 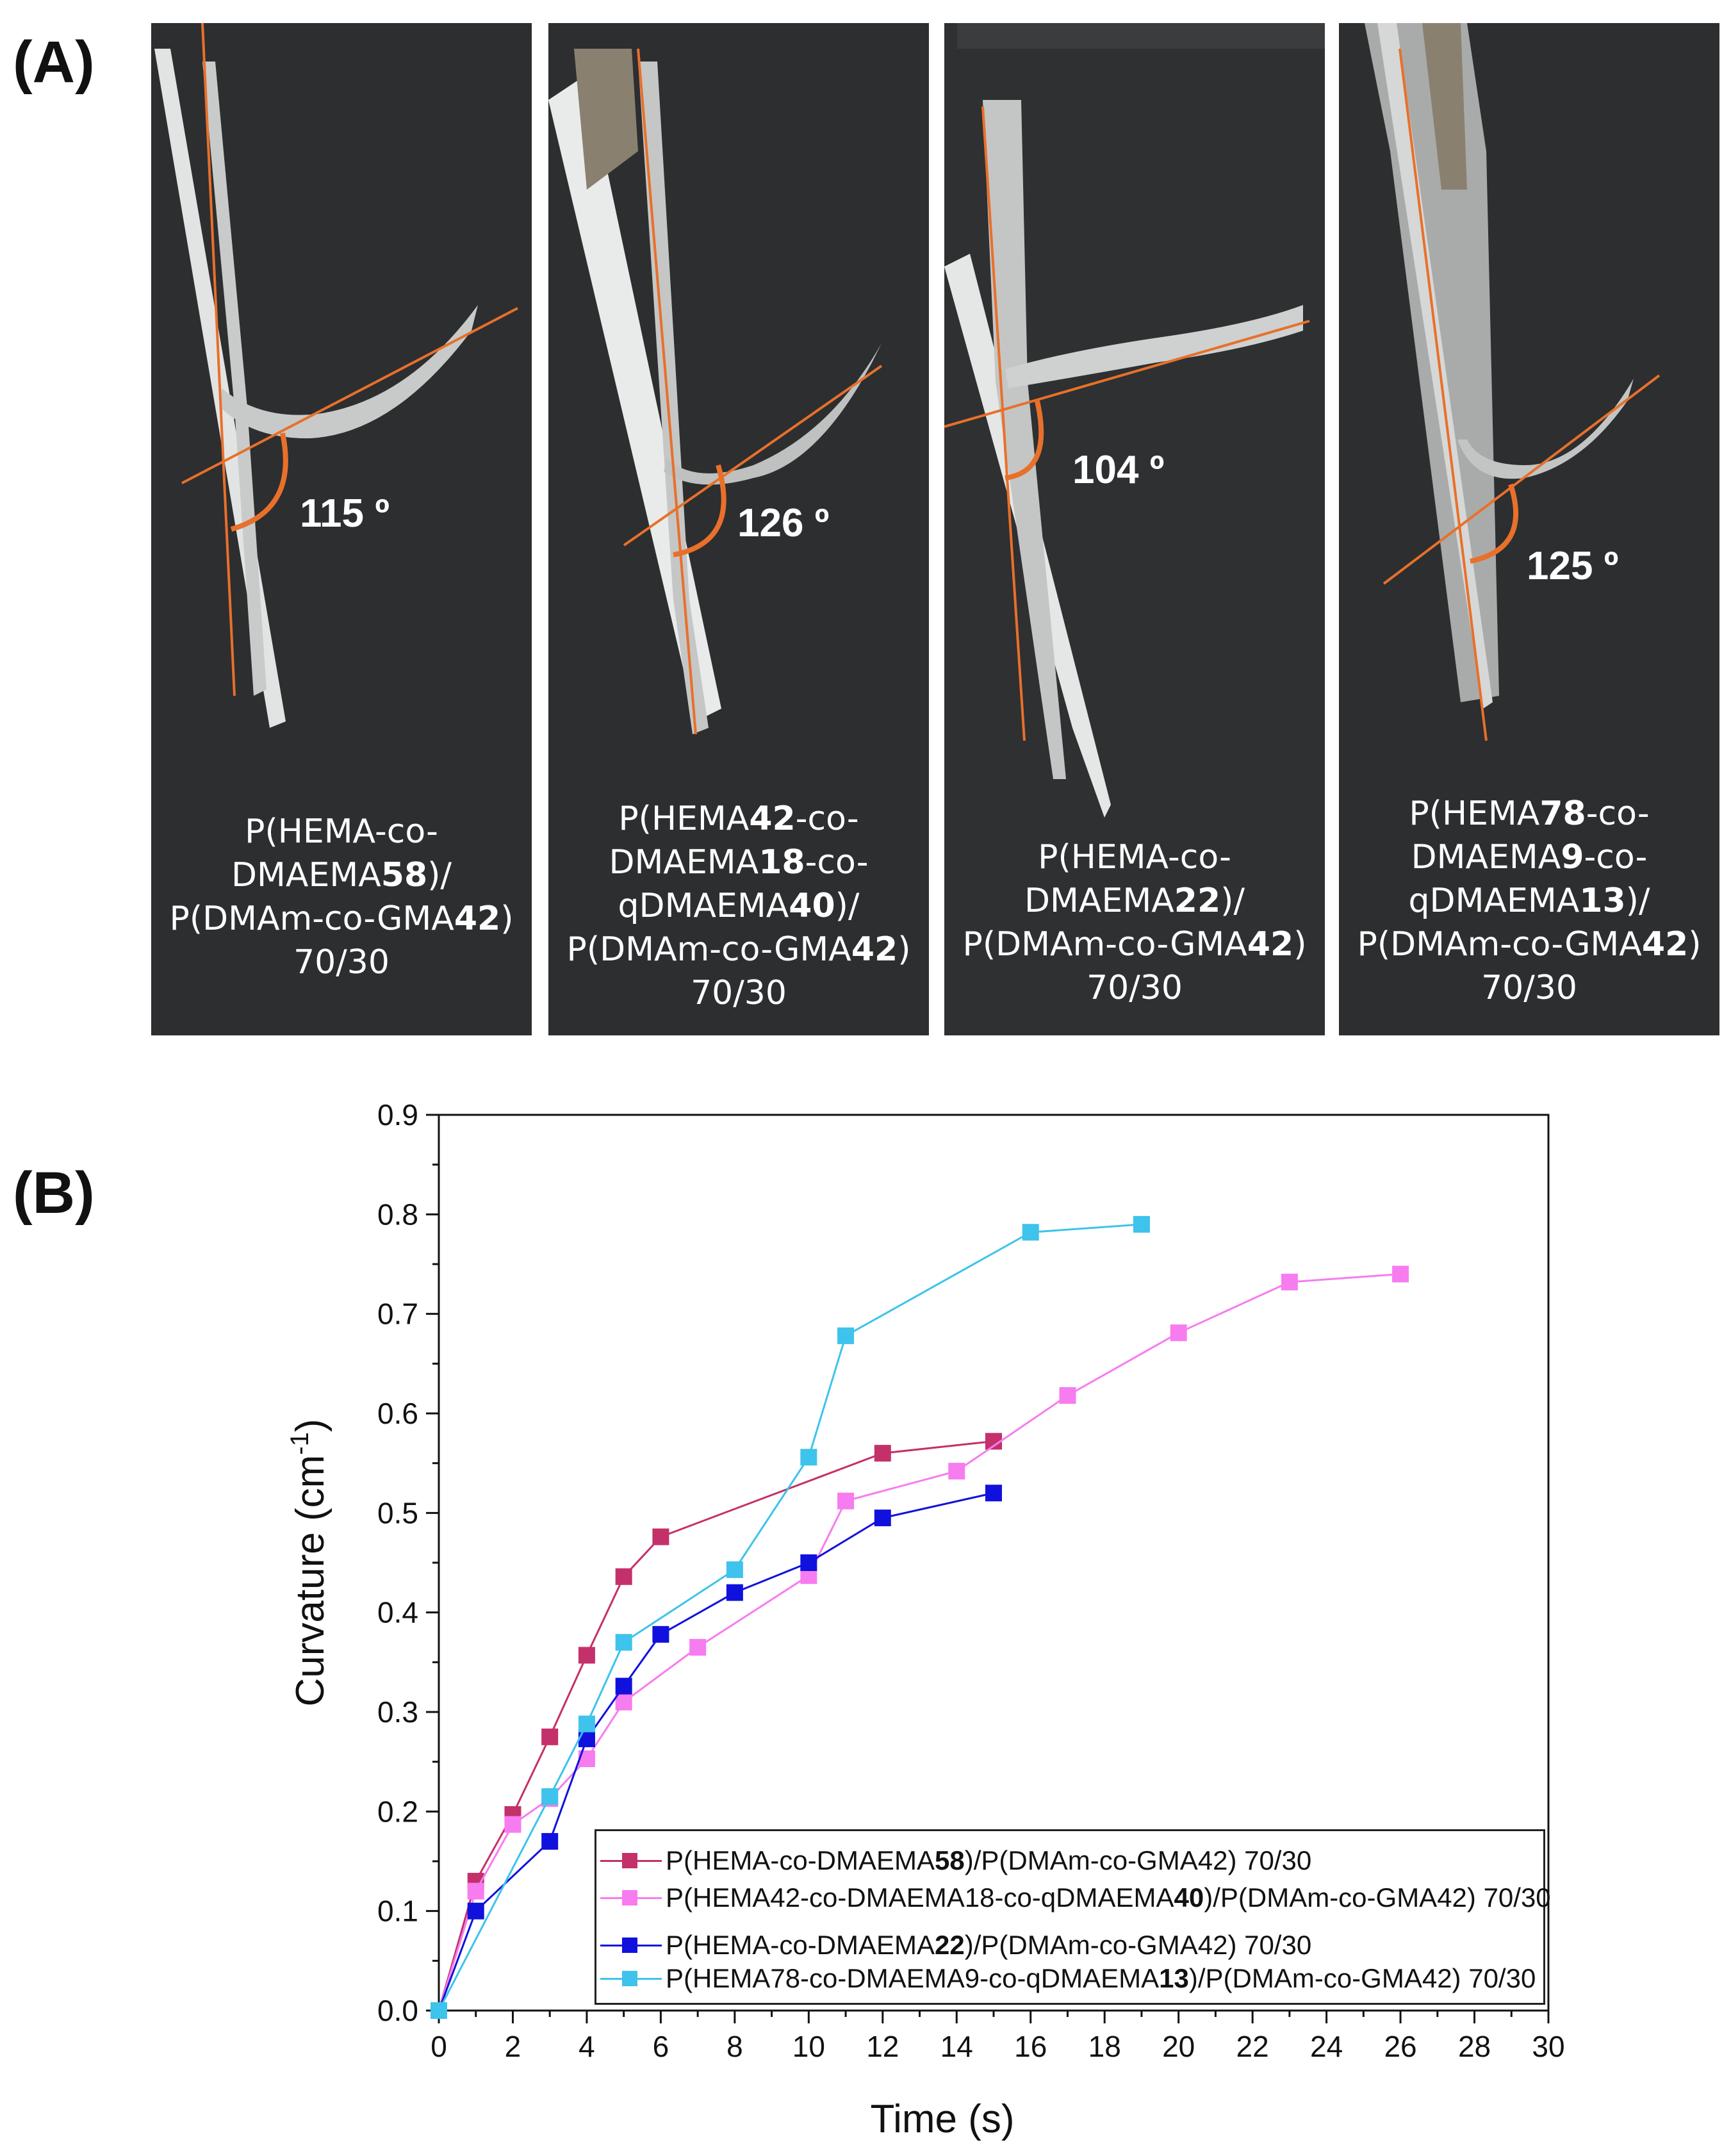 What do you see at coordinates (587, 2047) in the screenshot?
I see `x-tick-label: 4` at bounding box center [587, 2047].